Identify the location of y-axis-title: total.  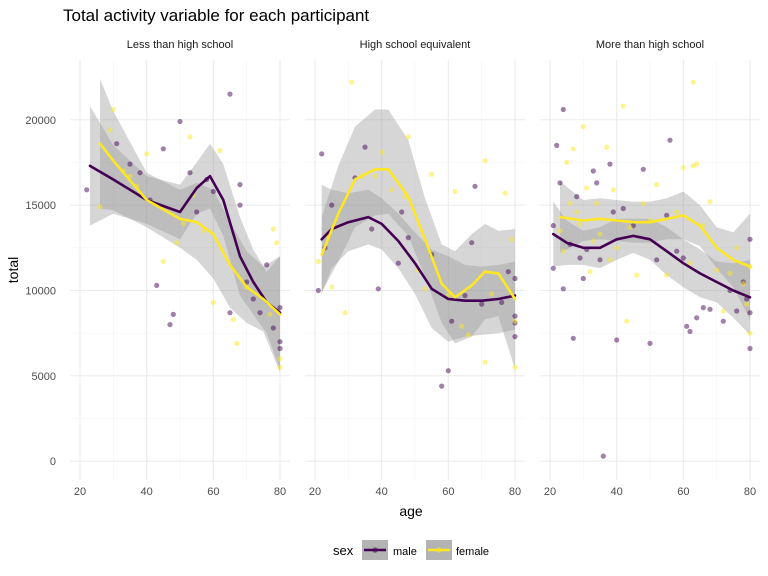
(13, 270).